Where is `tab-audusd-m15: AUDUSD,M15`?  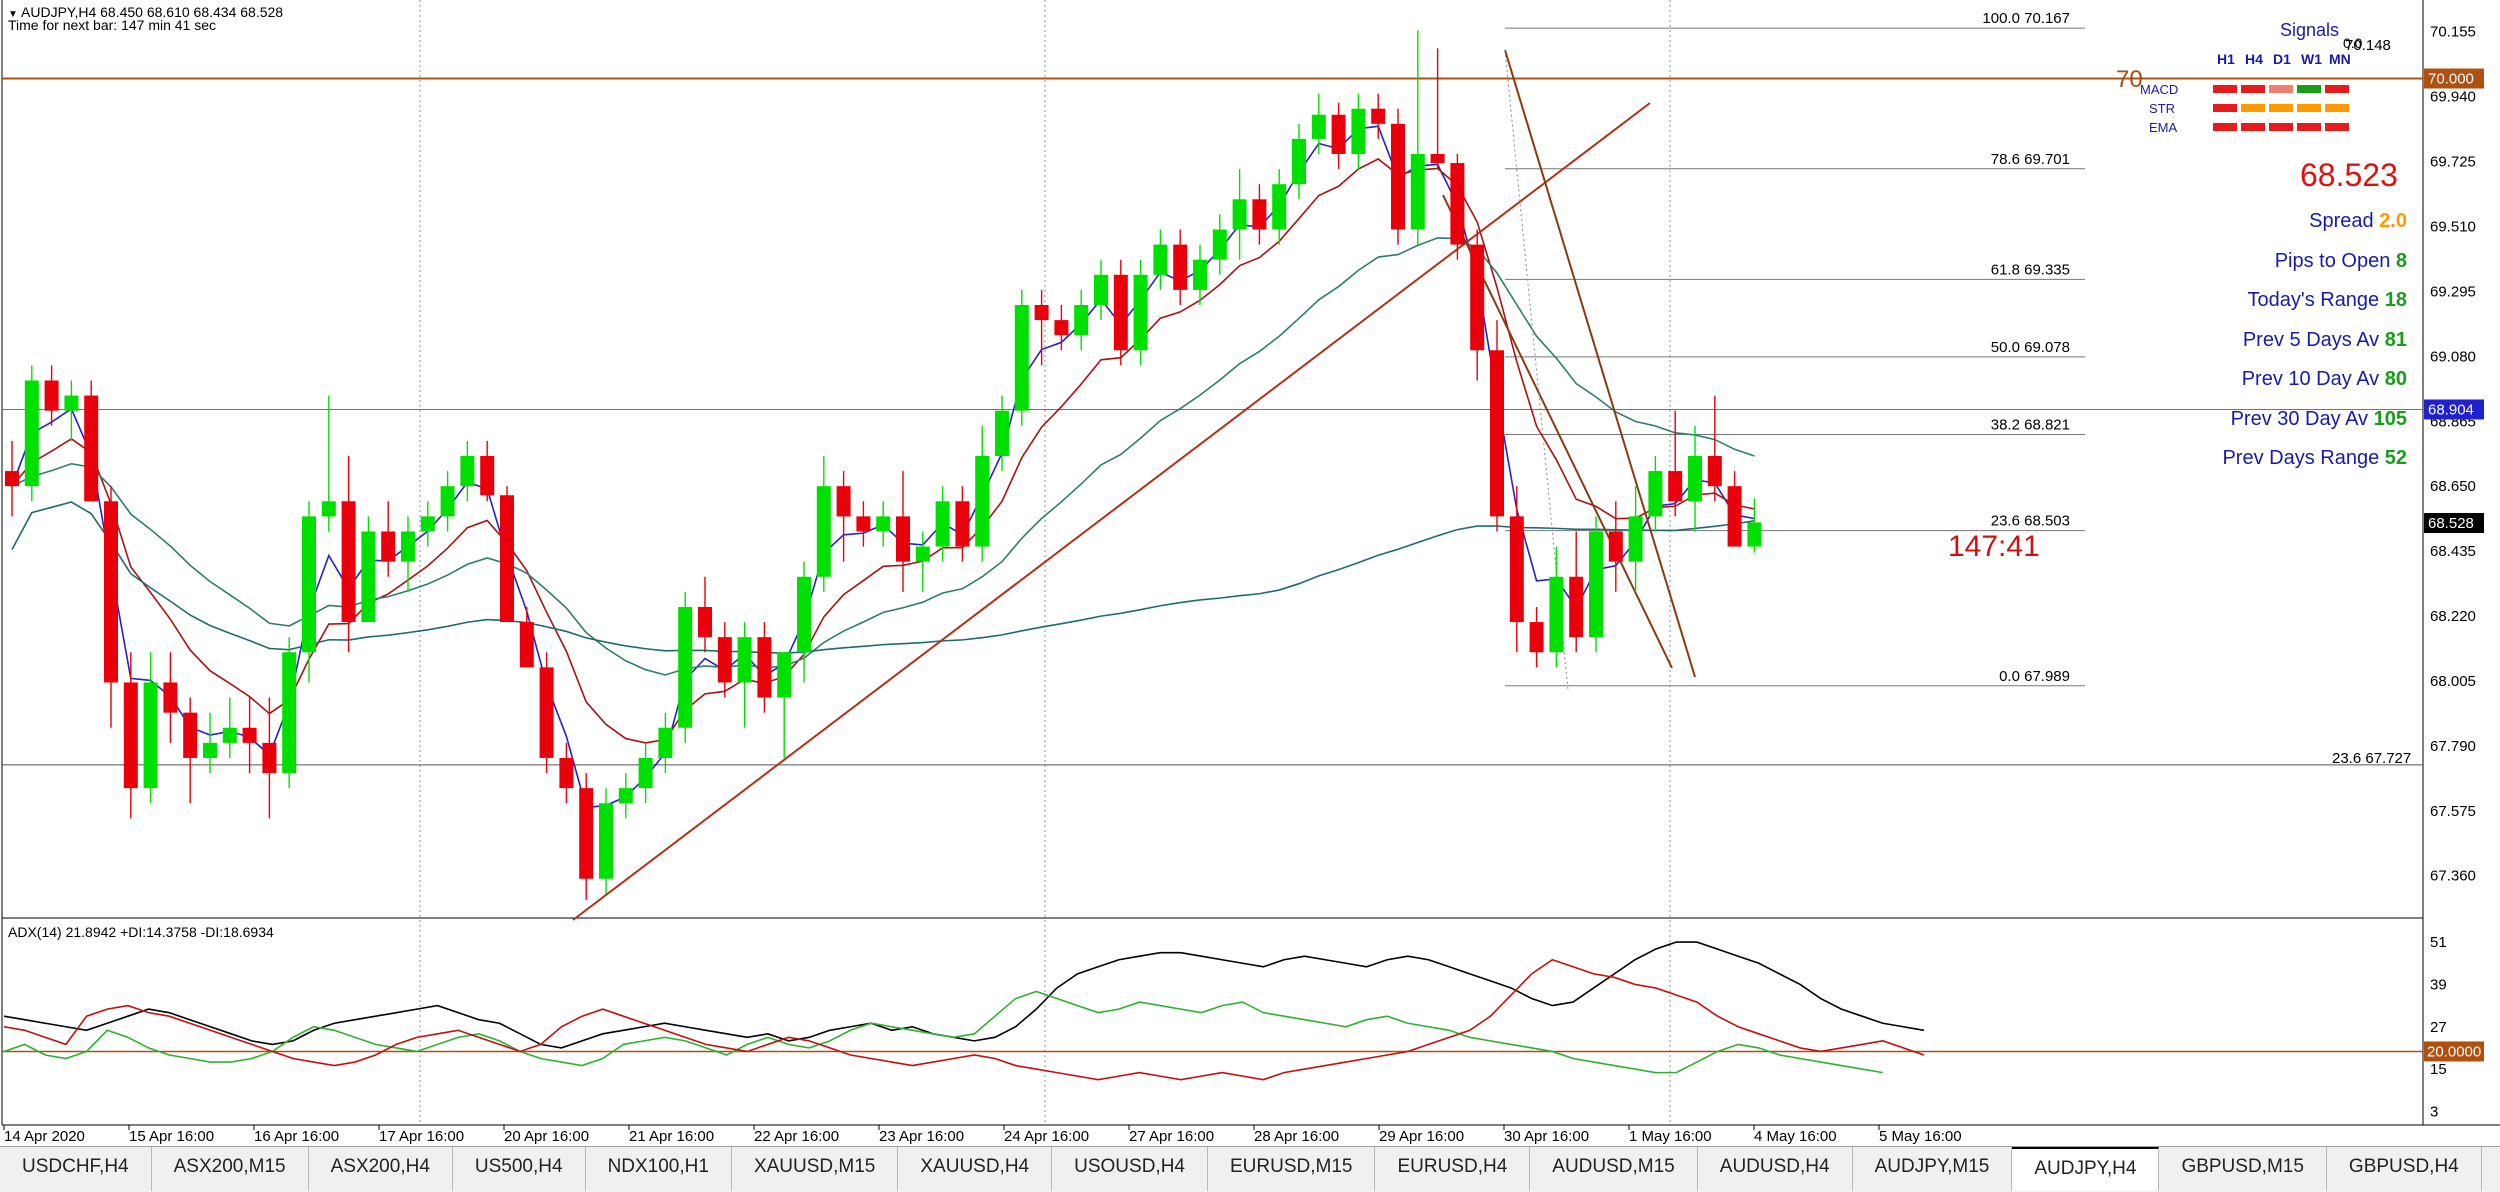 tab-audusd-m15: AUDUSD,M15 is located at coordinates (1614, 1169).